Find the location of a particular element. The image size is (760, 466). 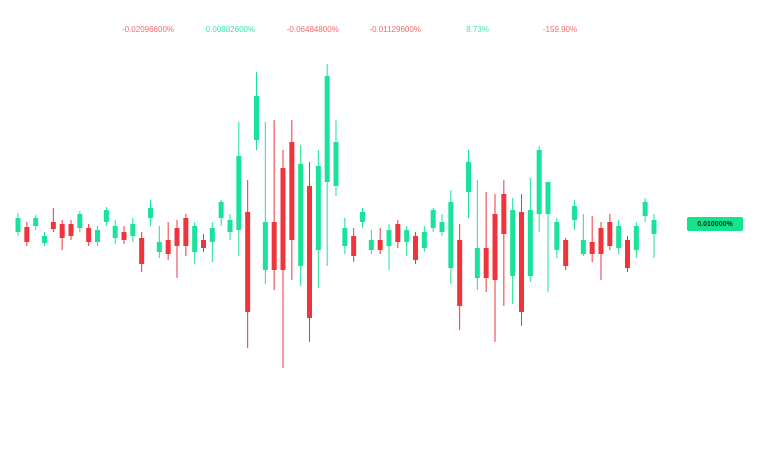

annotation: 8.73% is located at coordinates (477, 29).